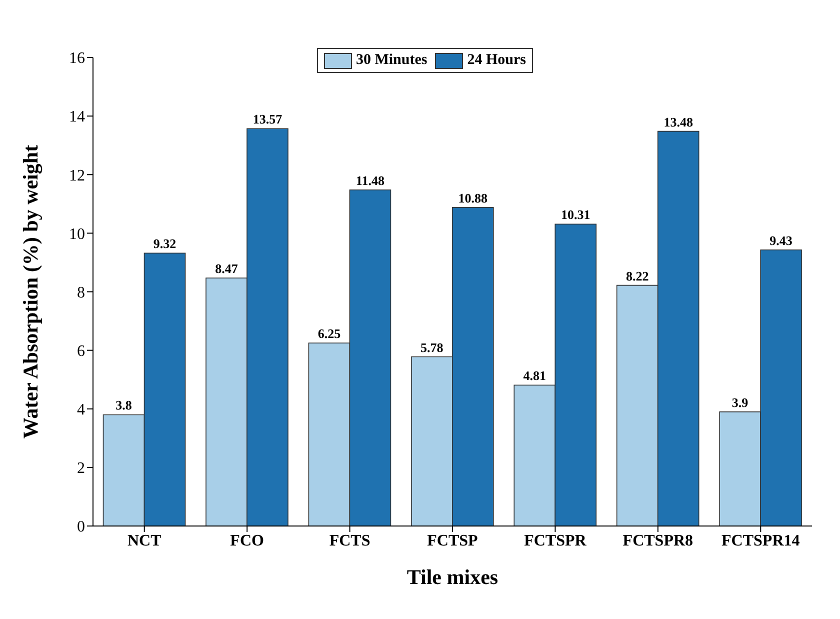 Image resolution: width=840 pixels, height=619 pixels. I want to click on y-tick-label: 0, so click(81, 527).